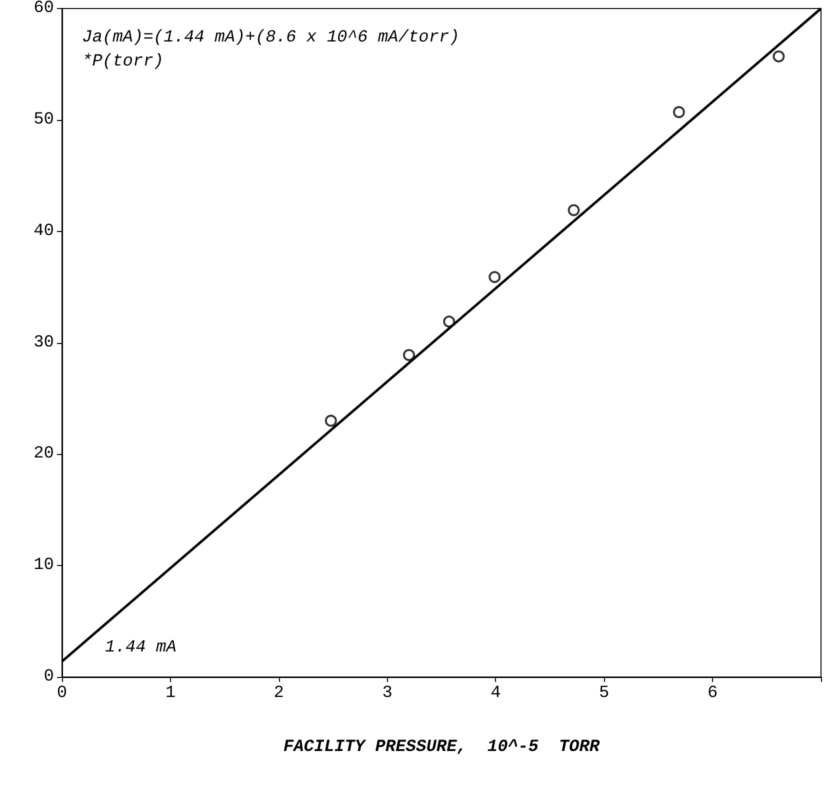 Image resolution: width=825 pixels, height=795 pixels. What do you see at coordinates (271, 50) in the screenshot?
I see `annotation: Ja(mA)=(1.44 mA)+(8.6 x 10^6 mA/torr) *P(torr)` at bounding box center [271, 50].